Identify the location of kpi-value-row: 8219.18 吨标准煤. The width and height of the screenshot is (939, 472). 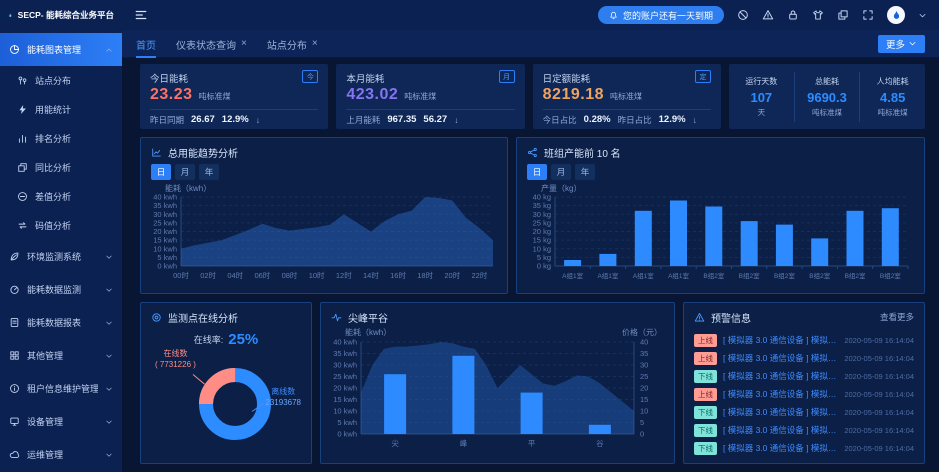
(627, 95).